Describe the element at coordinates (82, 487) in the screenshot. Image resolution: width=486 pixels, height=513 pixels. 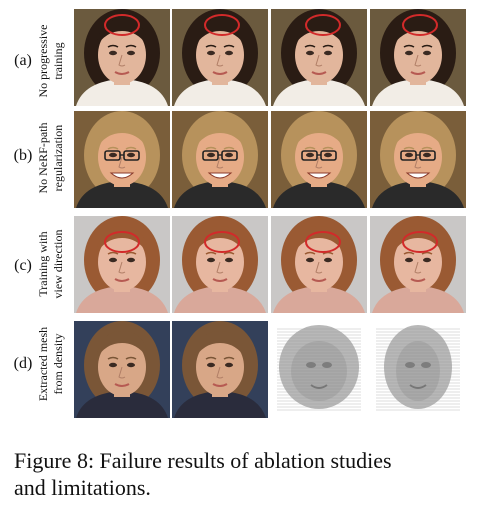
I see `caption-line2: and limitations.` at that location.